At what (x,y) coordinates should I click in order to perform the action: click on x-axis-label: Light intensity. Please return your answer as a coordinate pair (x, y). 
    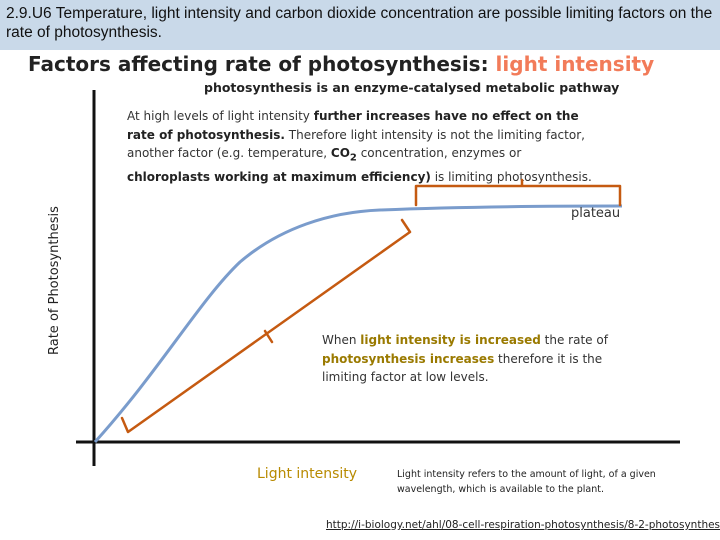
    Looking at the image, I should click on (307, 474).